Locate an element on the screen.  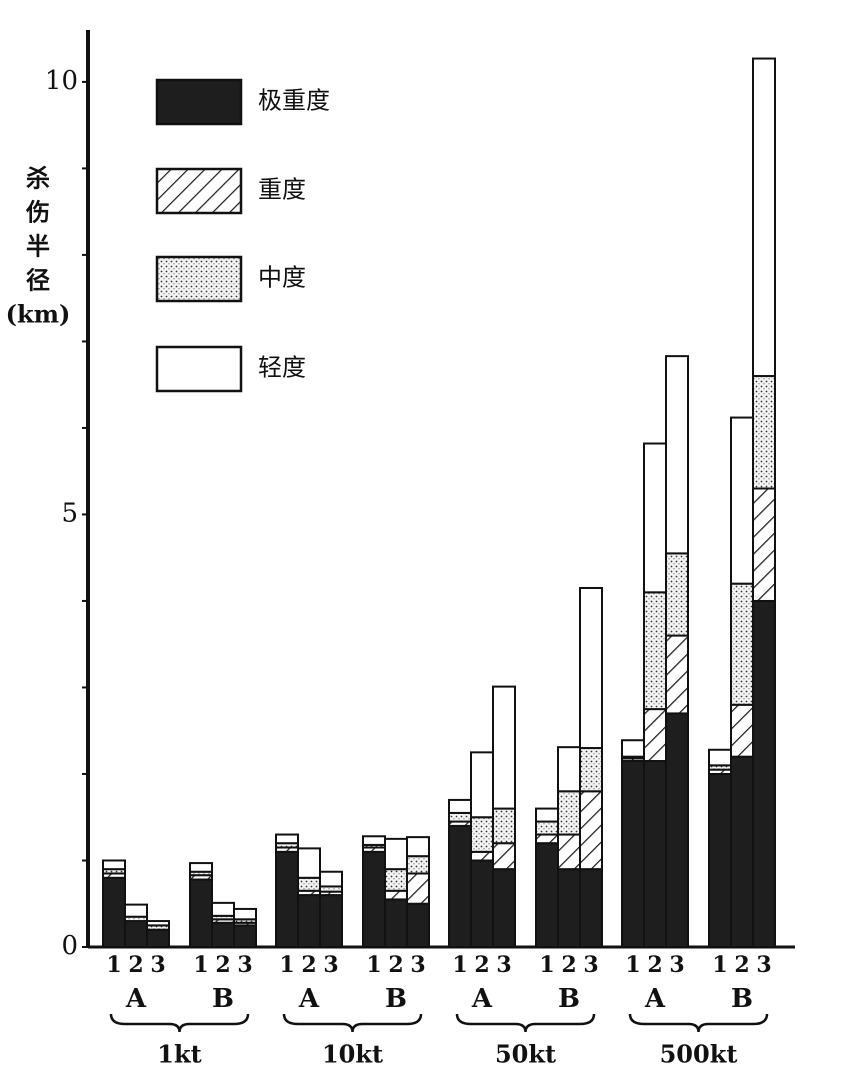
group-label: 500kt is located at coordinates (699, 1054).